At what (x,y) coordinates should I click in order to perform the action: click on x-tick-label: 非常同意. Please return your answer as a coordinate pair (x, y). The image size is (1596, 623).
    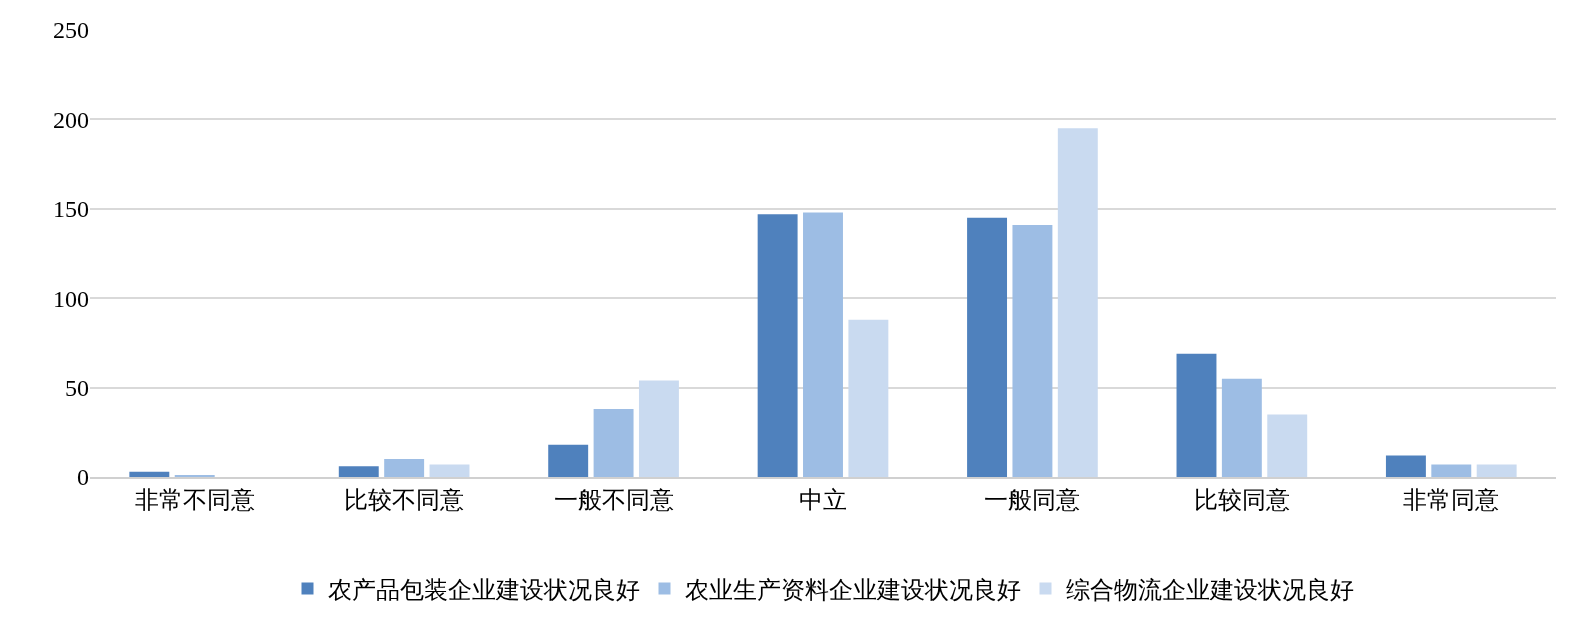
    Looking at the image, I should click on (1451, 499).